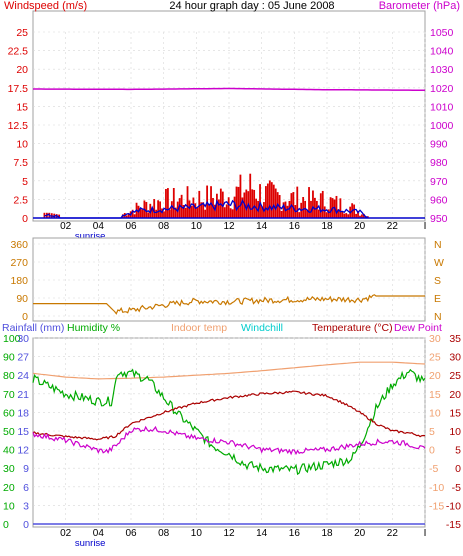 Image resolution: width=463 pixels, height=556 pixels. Describe the element at coordinates (442, 126) in the screenshot. I see `barometer-right-axis: 1050 1040 1030 1020 1010 1000 990 980 970 960 950` at that location.